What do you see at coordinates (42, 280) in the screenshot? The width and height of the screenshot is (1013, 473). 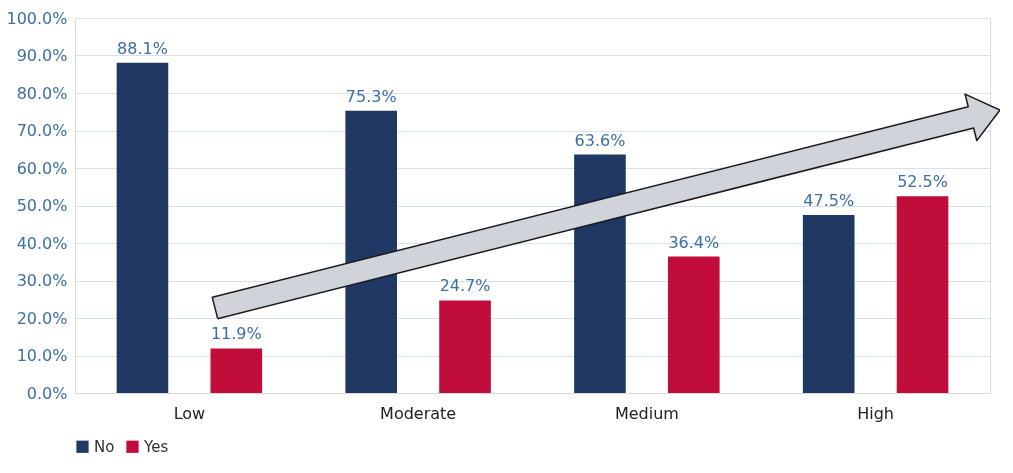 I see `y-tick-label: 30.0%` at bounding box center [42, 280].